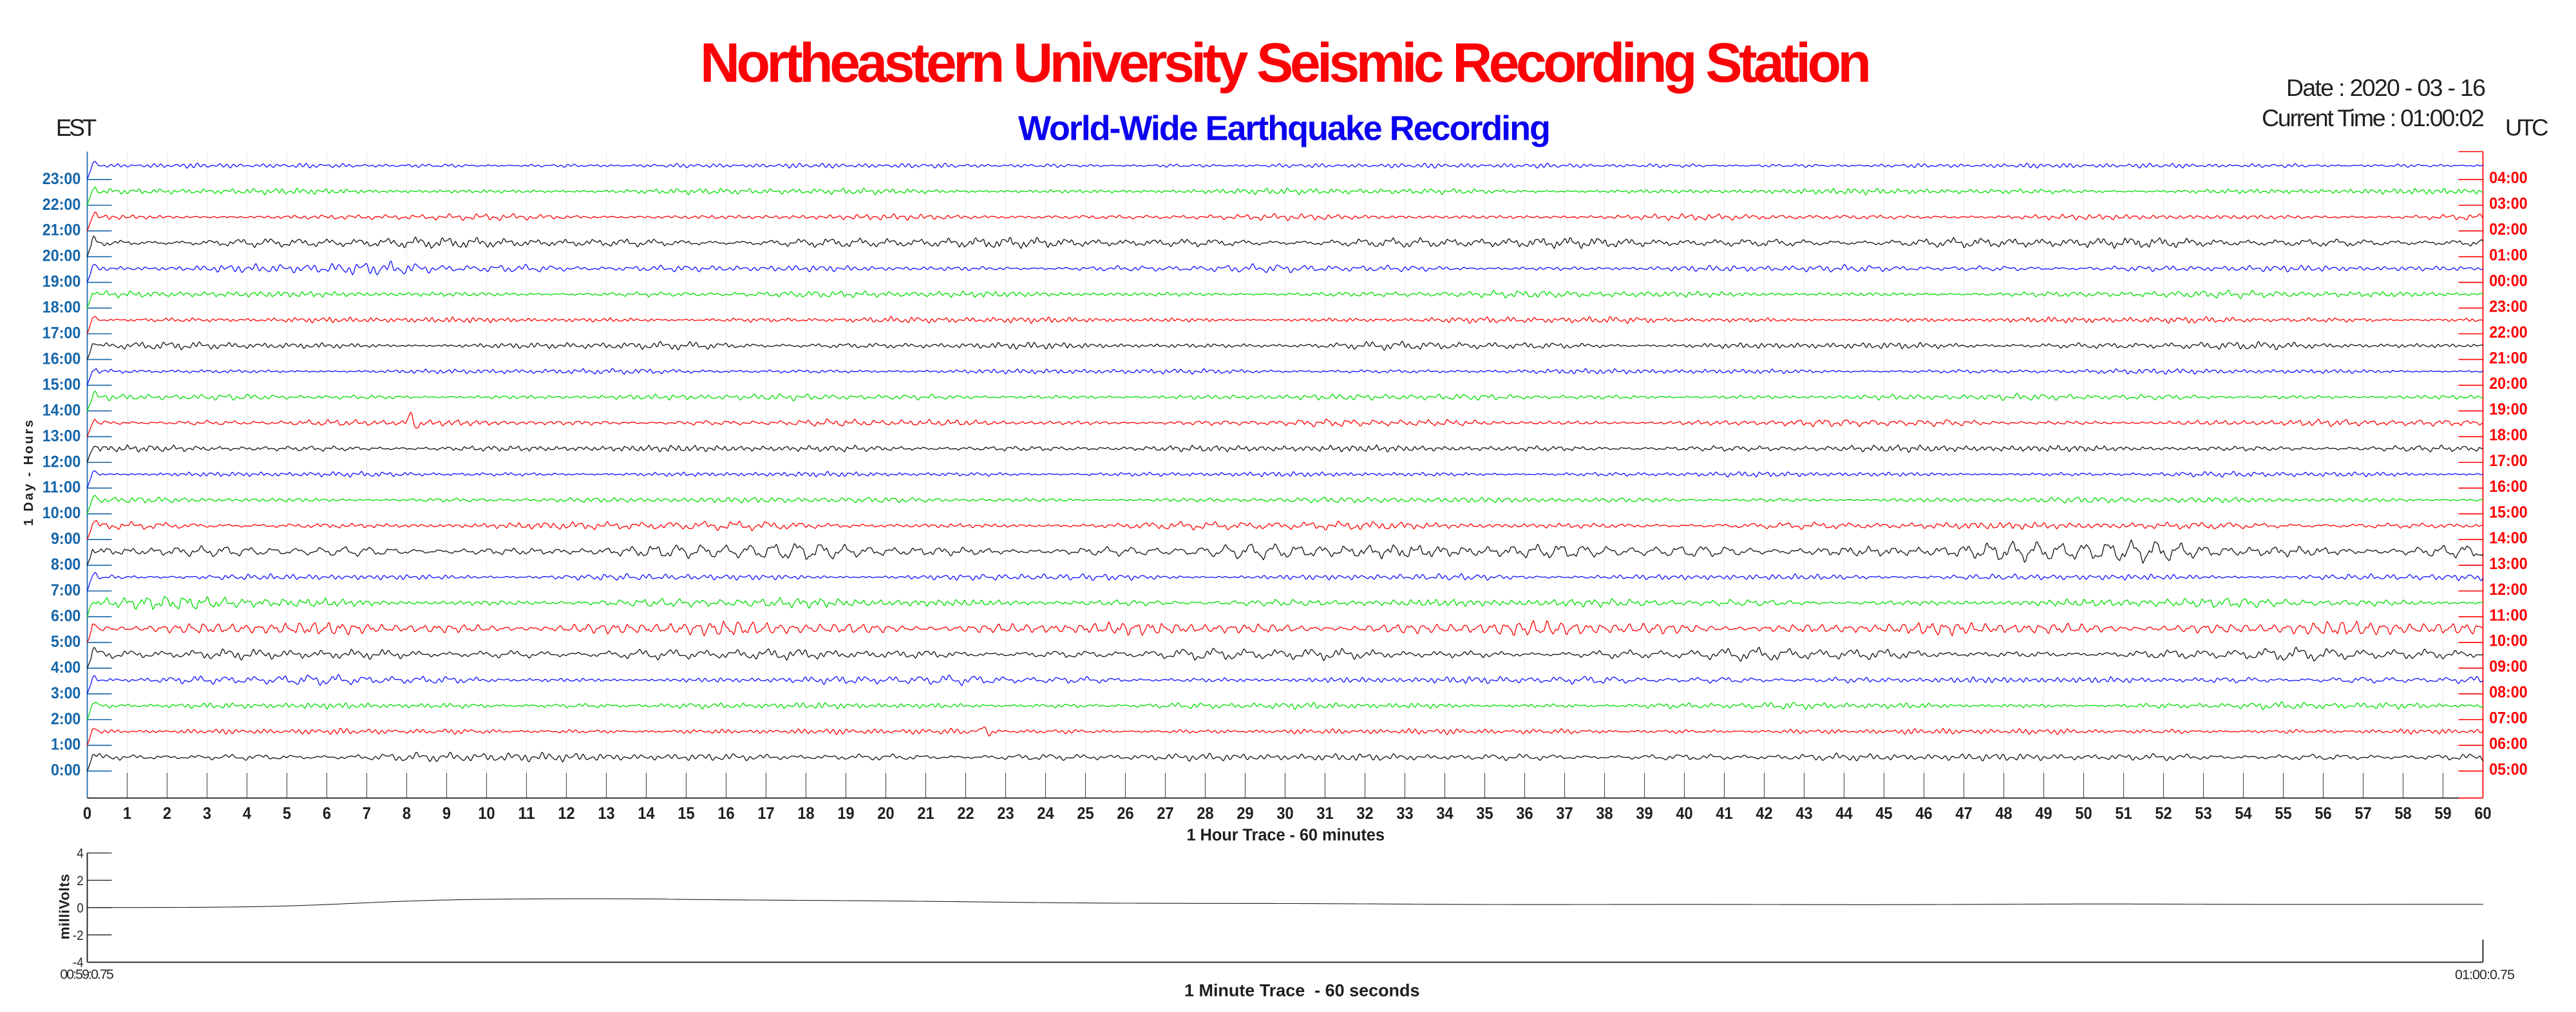 The width and height of the screenshot is (2576, 1012). I want to click on svg-text: 51, so click(2123, 813).